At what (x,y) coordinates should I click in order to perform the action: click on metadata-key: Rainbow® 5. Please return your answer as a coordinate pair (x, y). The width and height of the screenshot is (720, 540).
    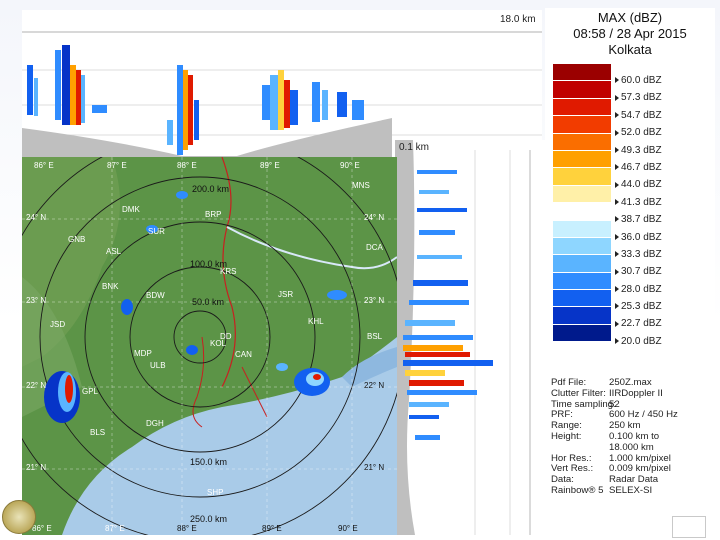
    Looking at the image, I should click on (577, 490).